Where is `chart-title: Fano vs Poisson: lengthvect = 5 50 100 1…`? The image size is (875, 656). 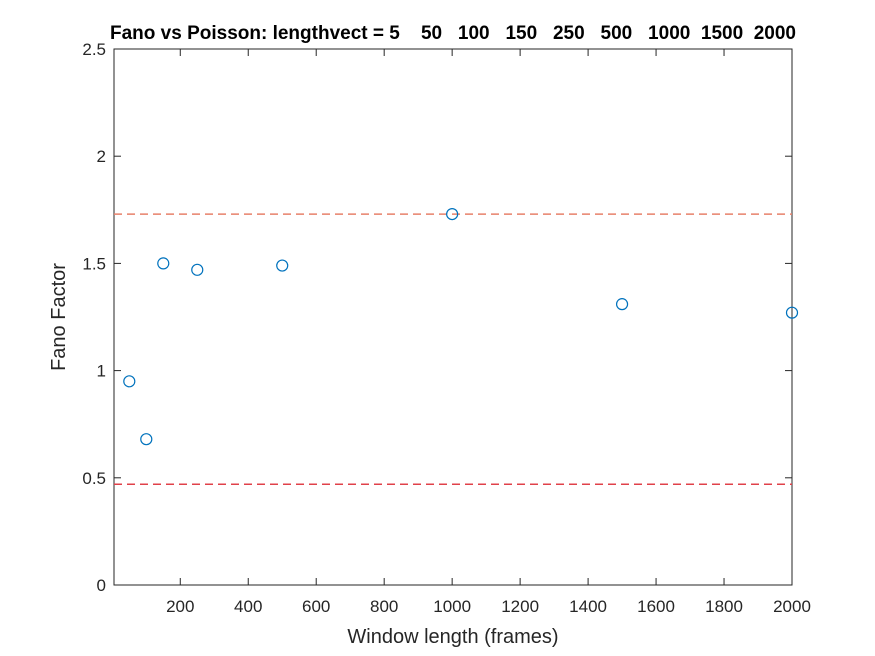
chart-title: Fano vs Poisson: lengthvect = 5 50 100 1… is located at coordinates (453, 33).